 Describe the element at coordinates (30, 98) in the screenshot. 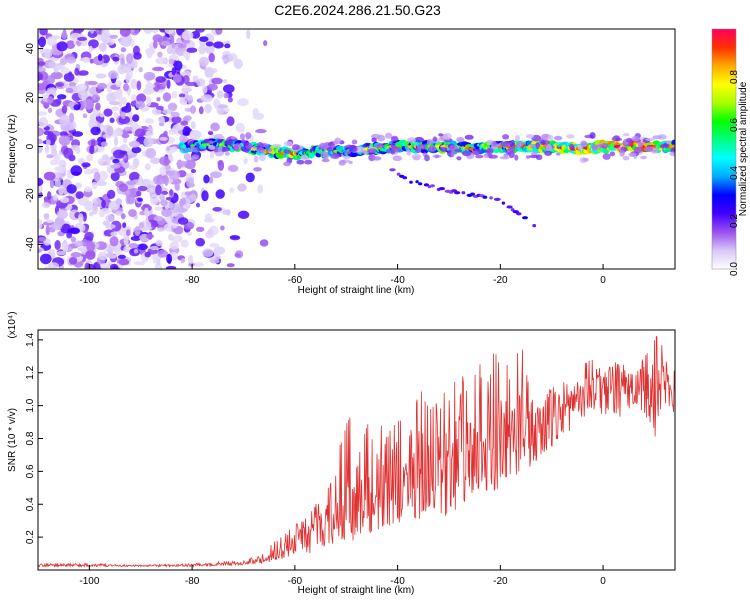

I see `spectrogram-y-tick-label: 20` at that location.